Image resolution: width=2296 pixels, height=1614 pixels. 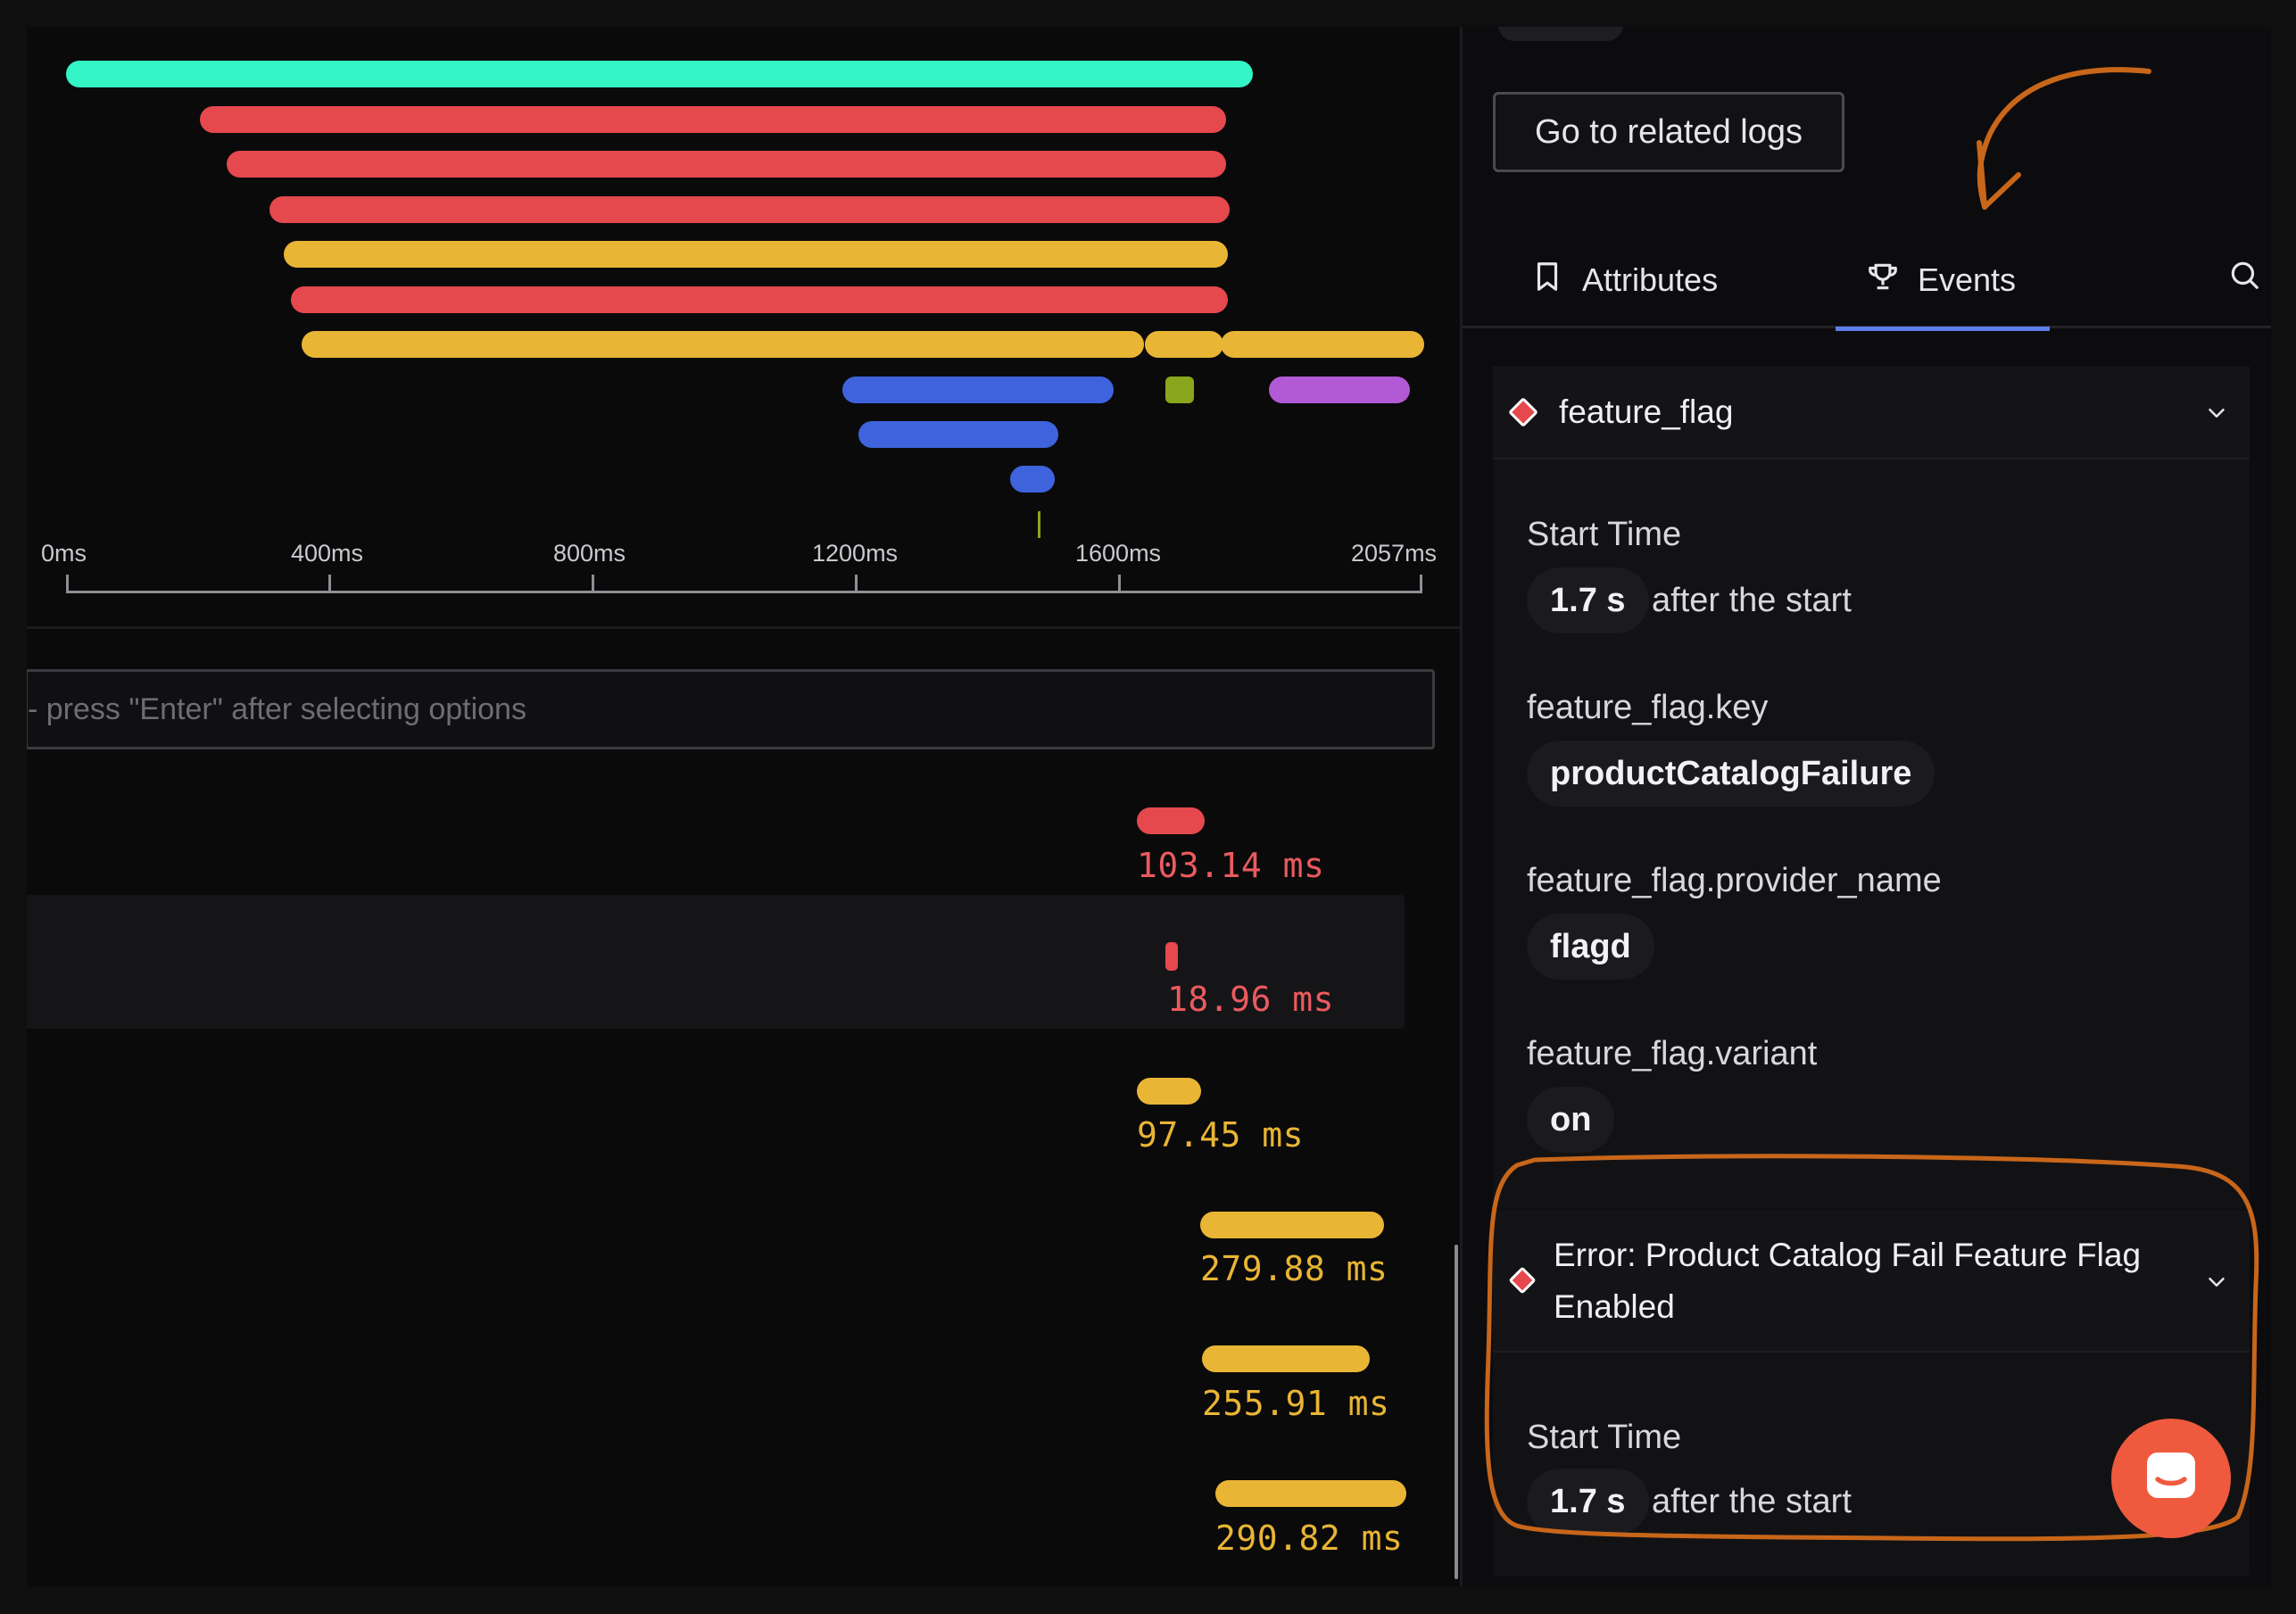 What do you see at coordinates (1731, 774) in the screenshot?
I see `attribute-value: productCatalogFailure` at bounding box center [1731, 774].